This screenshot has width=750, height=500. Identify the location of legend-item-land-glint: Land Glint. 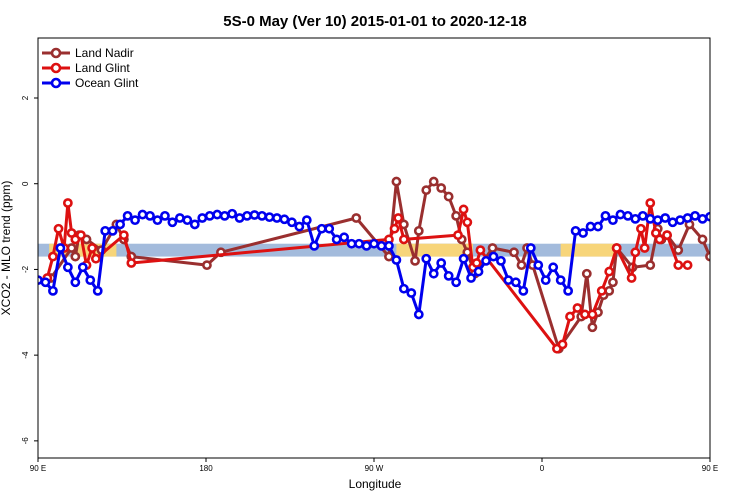
(86, 68).